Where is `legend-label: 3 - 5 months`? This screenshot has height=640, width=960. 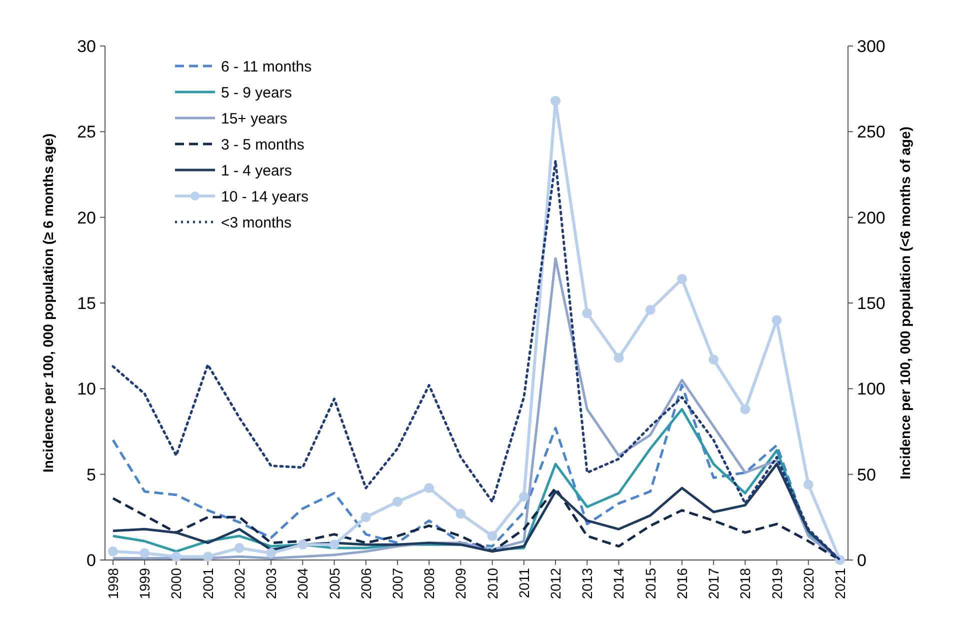
legend-label: 3 - 5 months is located at coordinates (262, 145).